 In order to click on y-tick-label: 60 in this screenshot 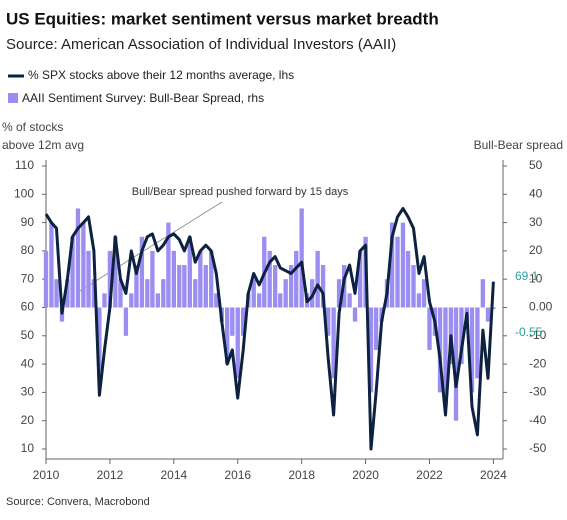, I will do `click(28, 307)`.